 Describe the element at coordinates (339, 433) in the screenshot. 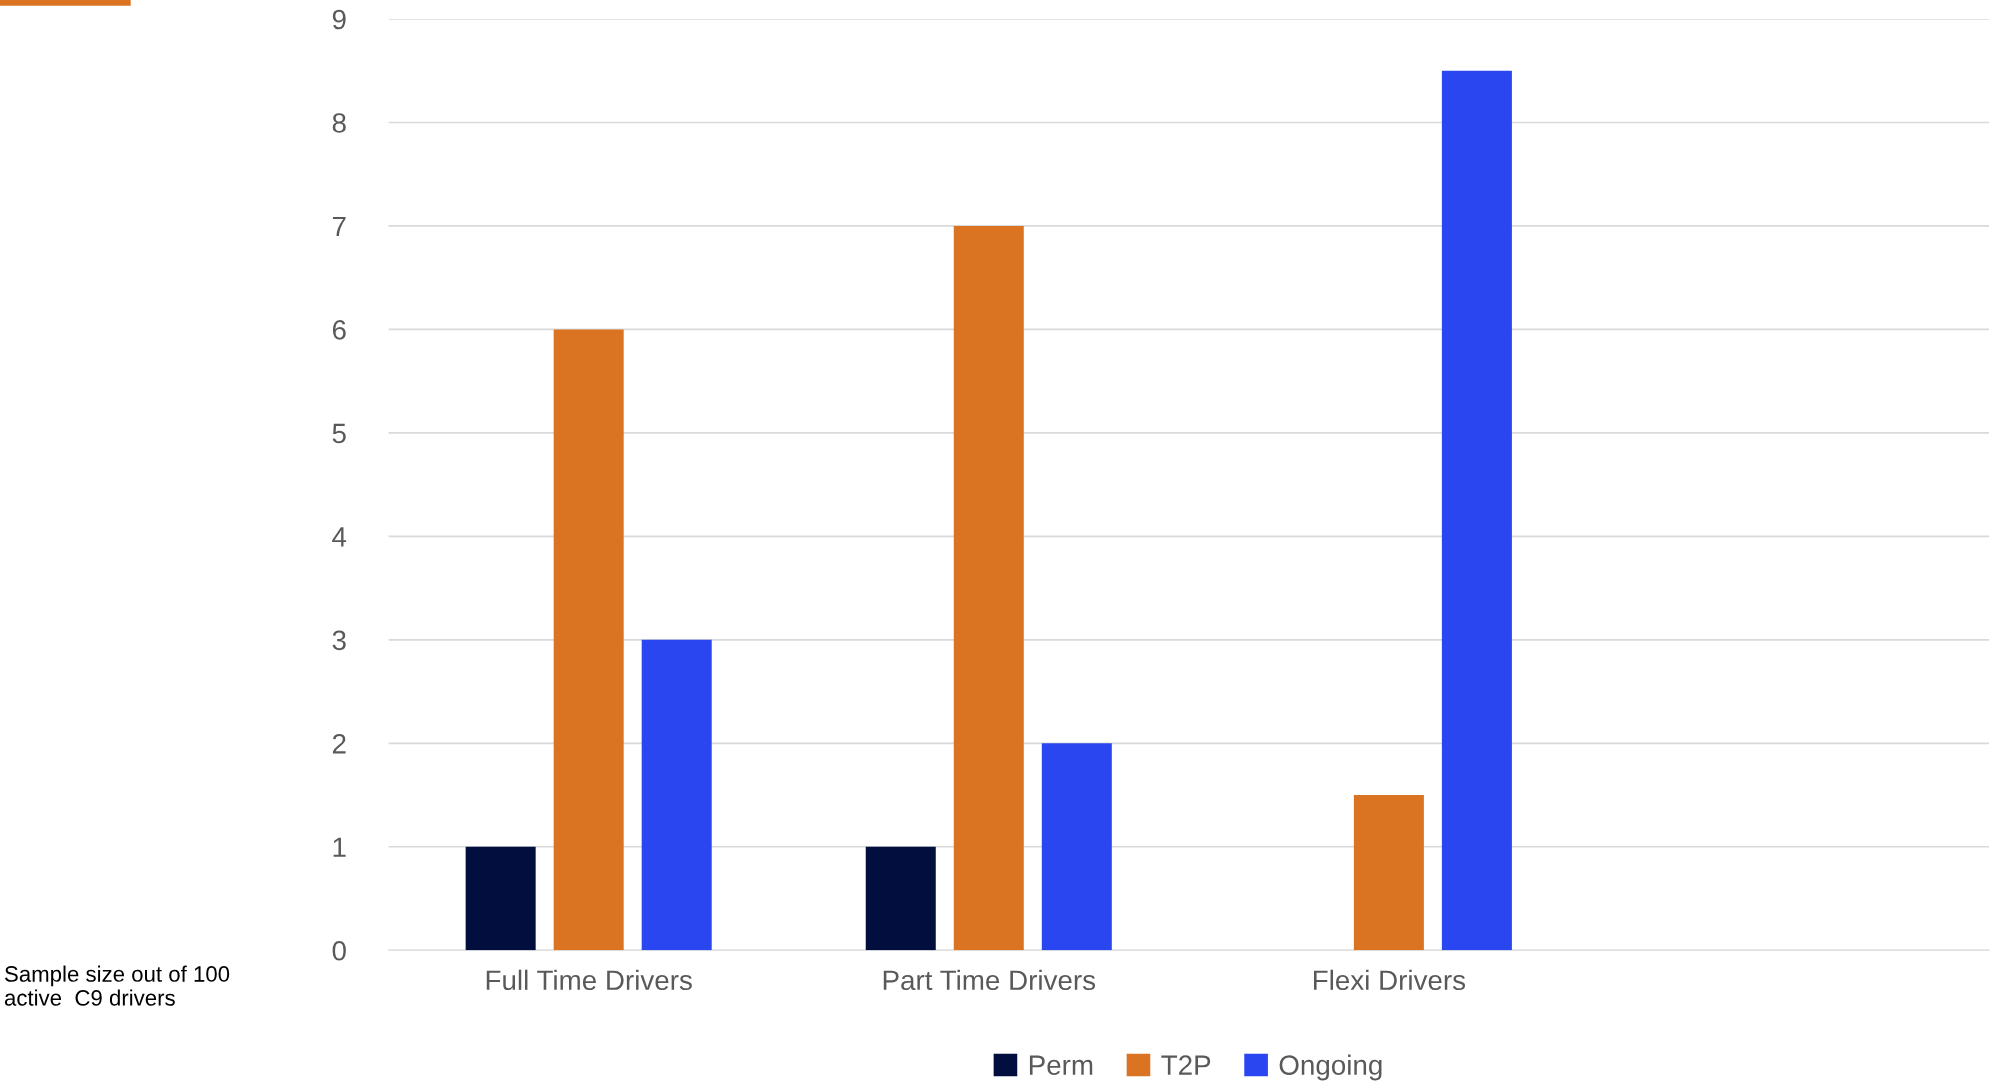

I see `y-tick-label: 5` at that location.